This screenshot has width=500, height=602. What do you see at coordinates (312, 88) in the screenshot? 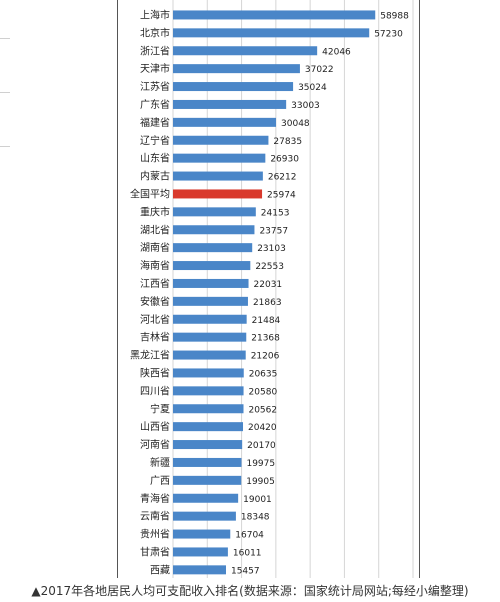
I see `value-label: 35024` at bounding box center [312, 88].